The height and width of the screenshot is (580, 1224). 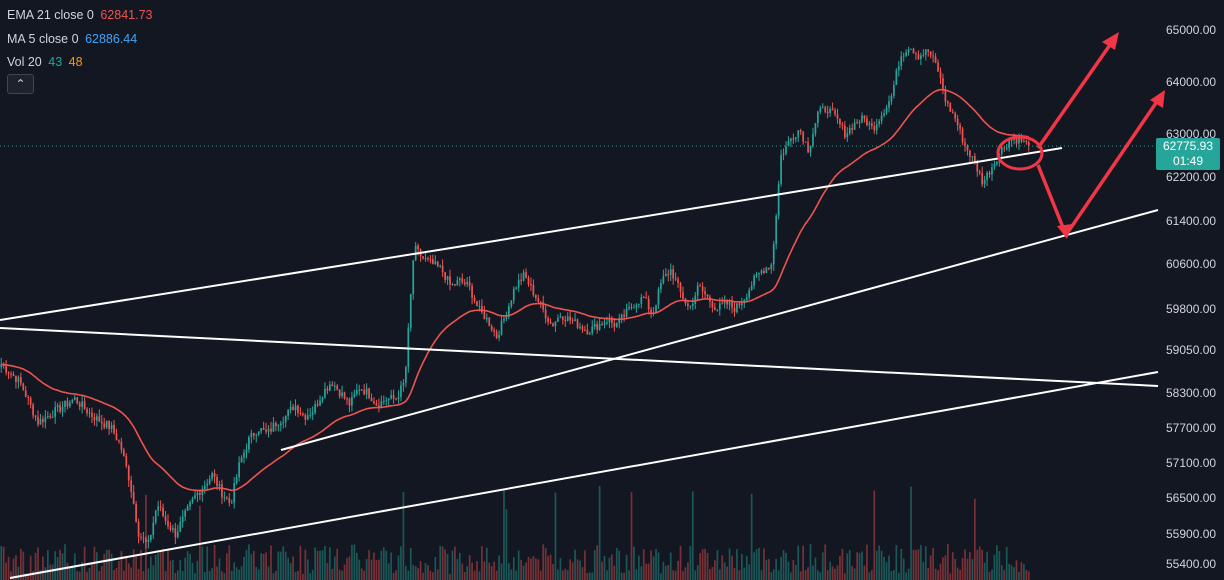 What do you see at coordinates (81, 40) in the screenshot?
I see `ma-legend-row: MA 5 close 0 62886.44` at bounding box center [81, 40].